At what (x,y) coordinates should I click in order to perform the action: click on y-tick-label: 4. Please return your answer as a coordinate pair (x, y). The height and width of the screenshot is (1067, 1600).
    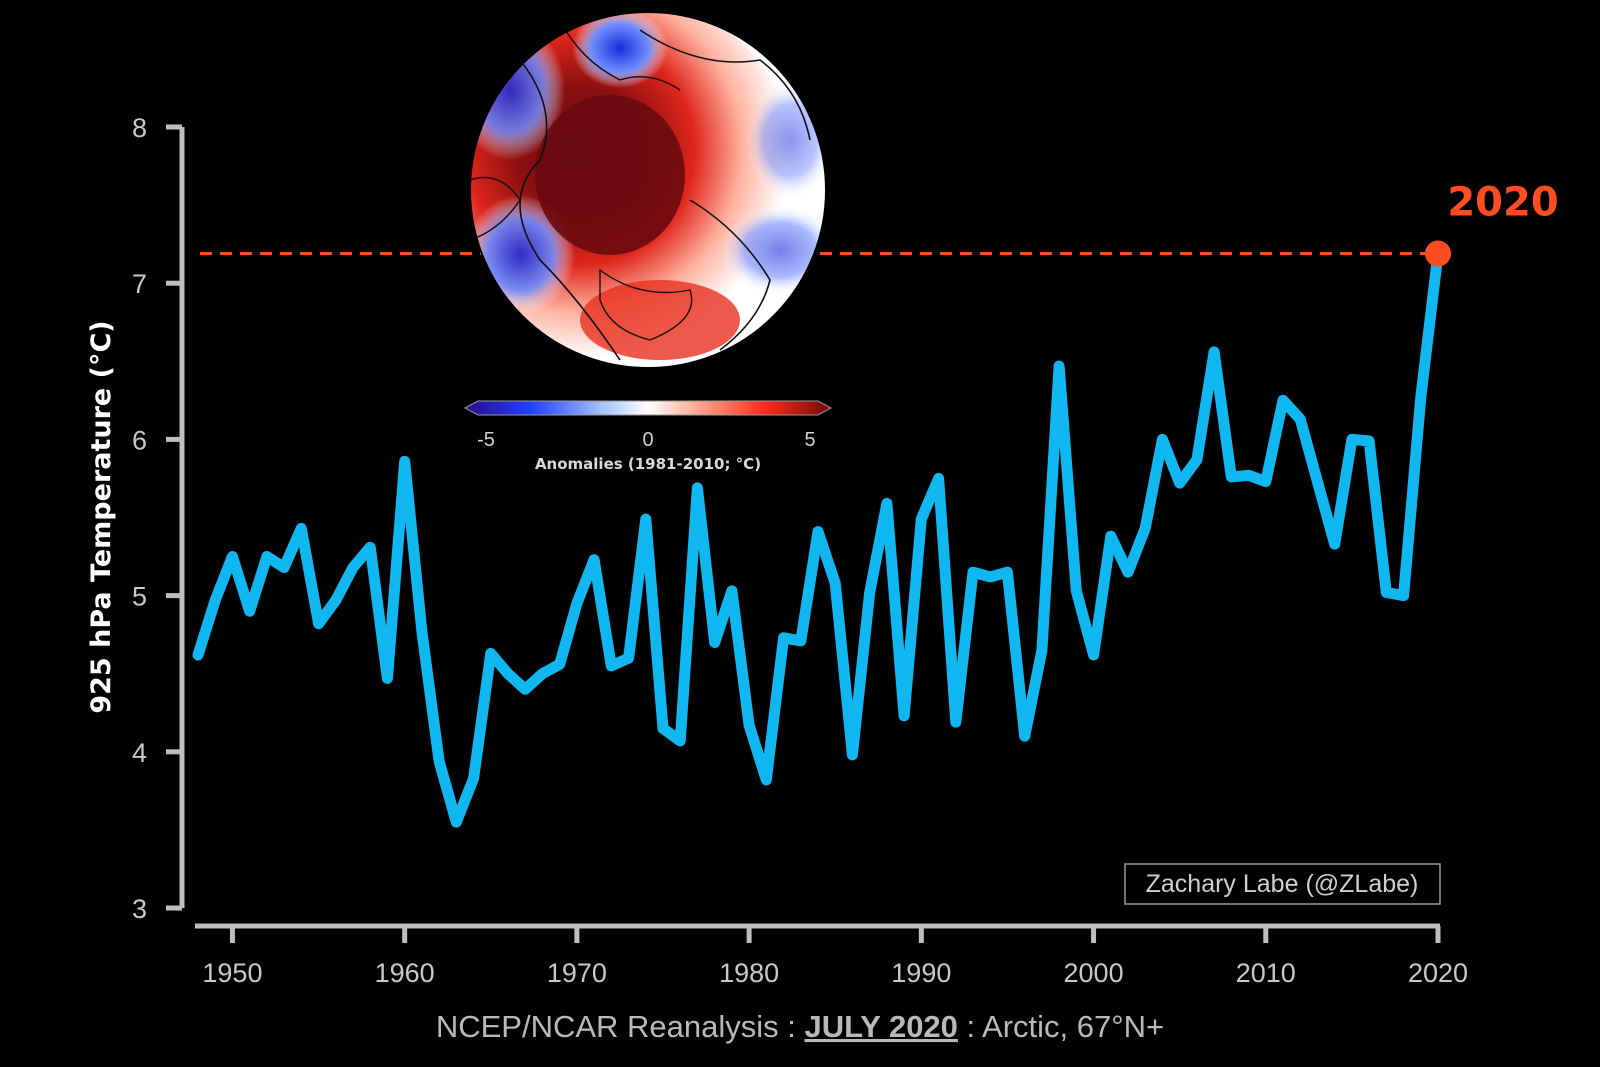
    Looking at the image, I should click on (139, 753).